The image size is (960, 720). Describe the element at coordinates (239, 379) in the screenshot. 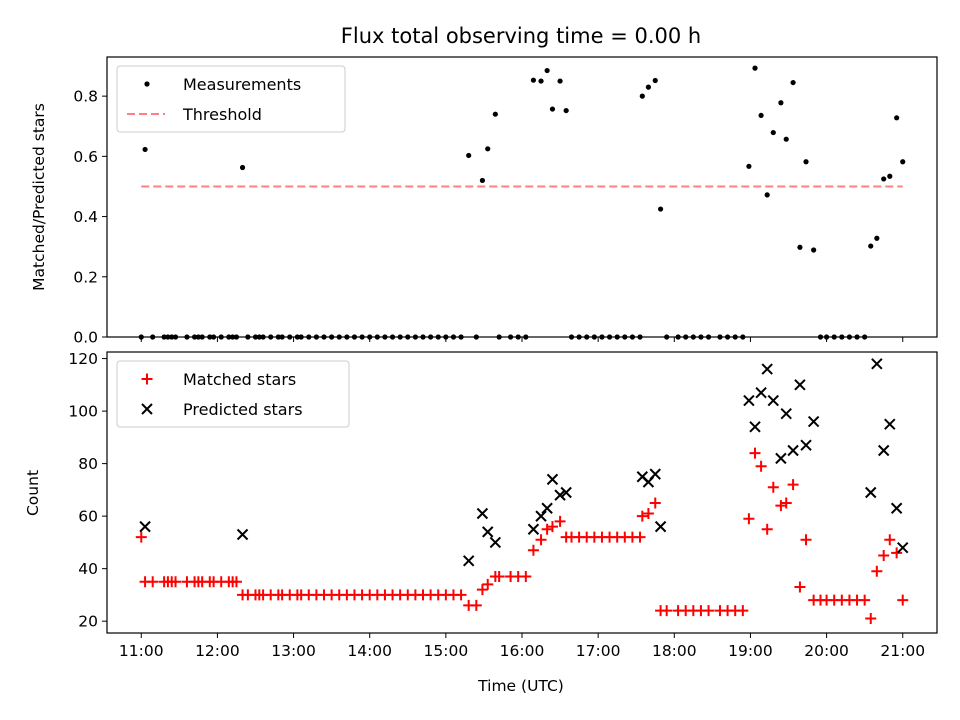

I see `legend-label: Matched stars` at that location.